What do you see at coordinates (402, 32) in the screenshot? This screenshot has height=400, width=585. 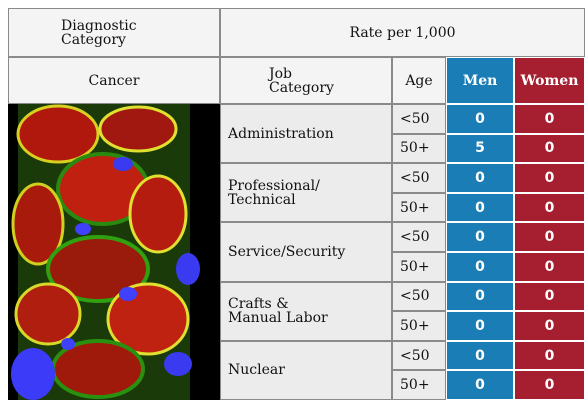 I see `header-rate: Rate per 1,000` at bounding box center [402, 32].